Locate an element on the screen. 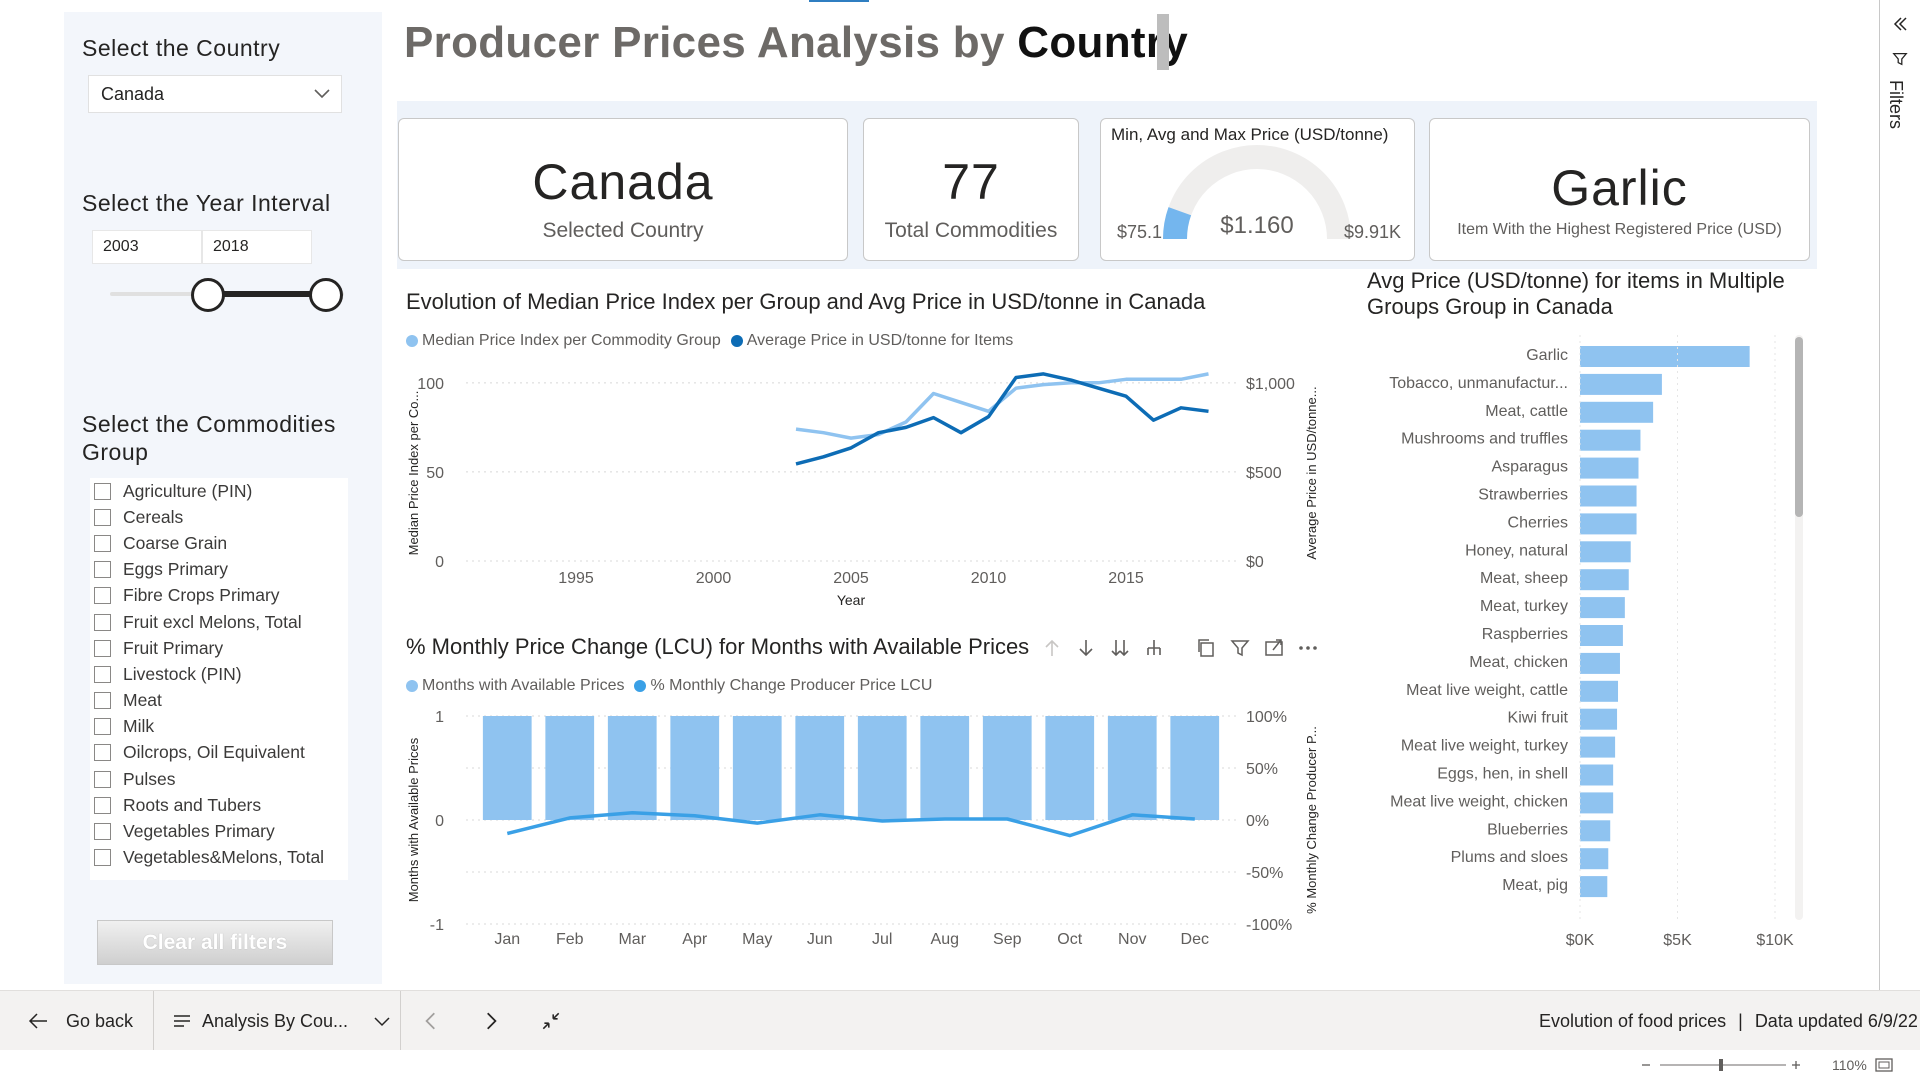 This screenshot has height=1080, width=1920. y-left-tick: 50 is located at coordinates (435, 473).